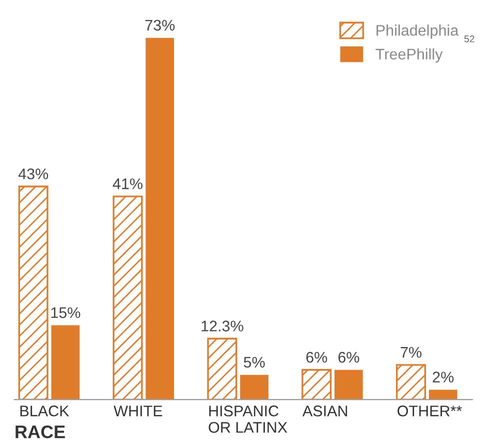 This screenshot has width=482, height=444. What do you see at coordinates (138, 411) in the screenshot?
I see `x-tick-label: WHITE` at bounding box center [138, 411].